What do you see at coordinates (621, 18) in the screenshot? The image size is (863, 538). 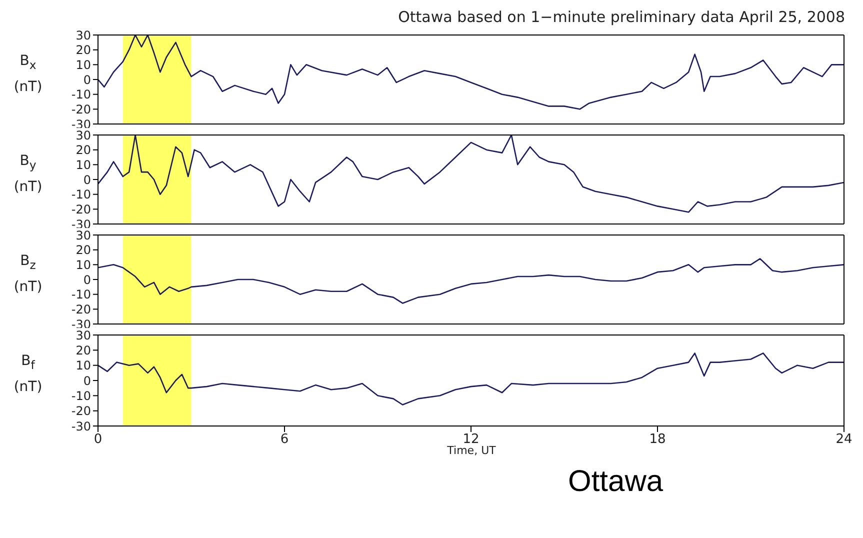 I see `chart-title: Ottawa based on 1−minute preliminary data April 25, 2008` at bounding box center [621, 18].